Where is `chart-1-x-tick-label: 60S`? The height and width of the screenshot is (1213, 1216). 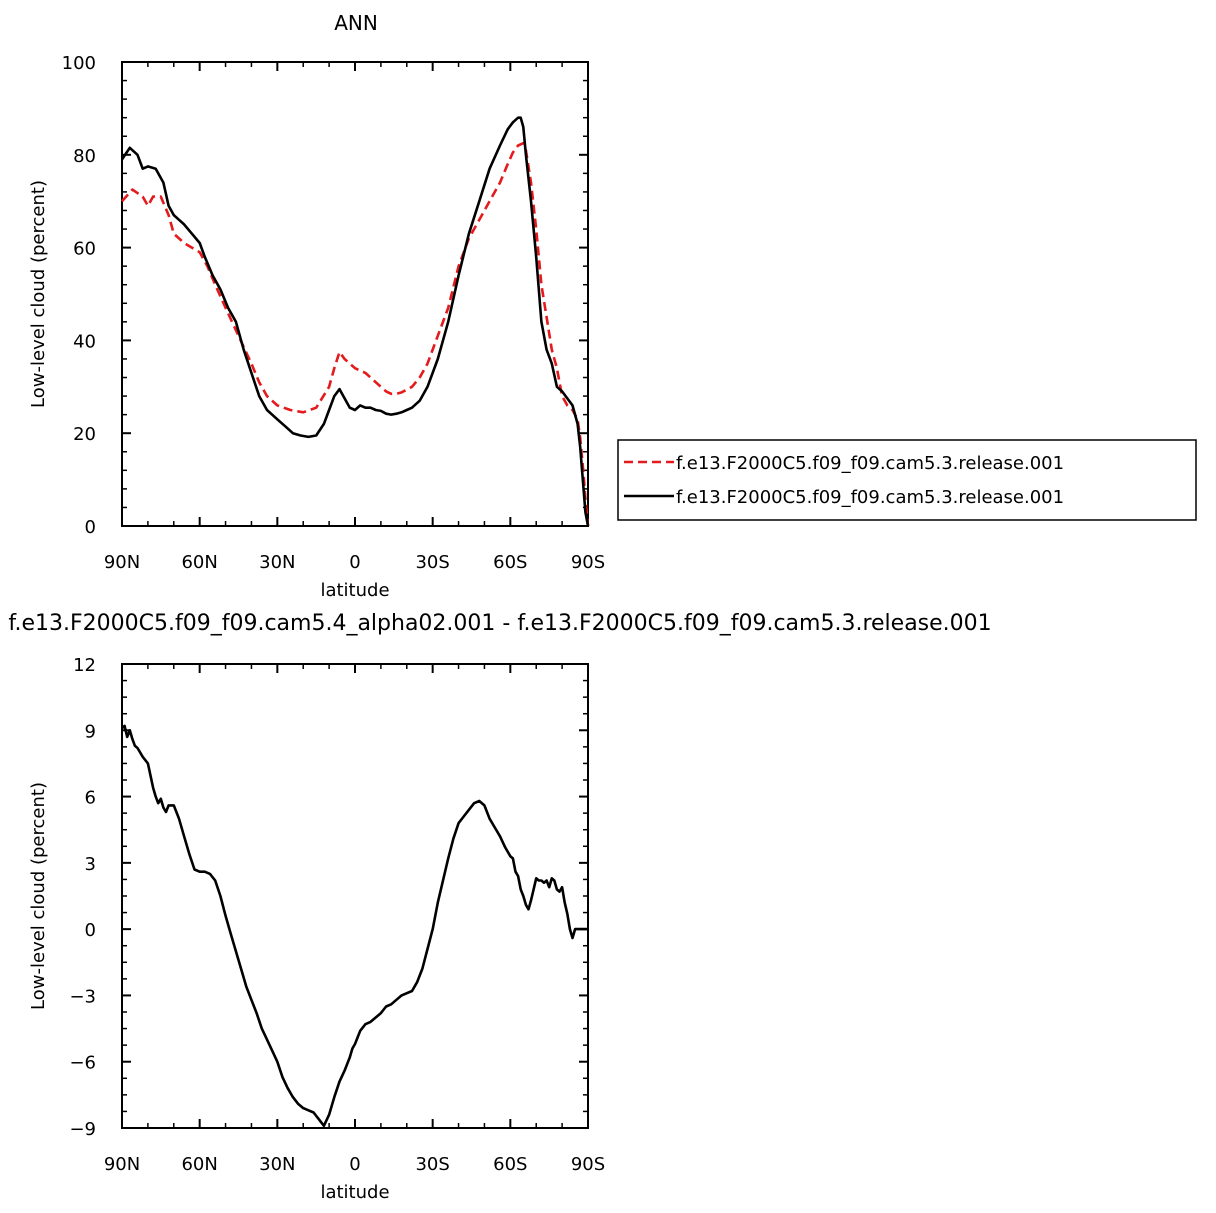 chart-1-x-tick-label: 60S is located at coordinates (510, 562).